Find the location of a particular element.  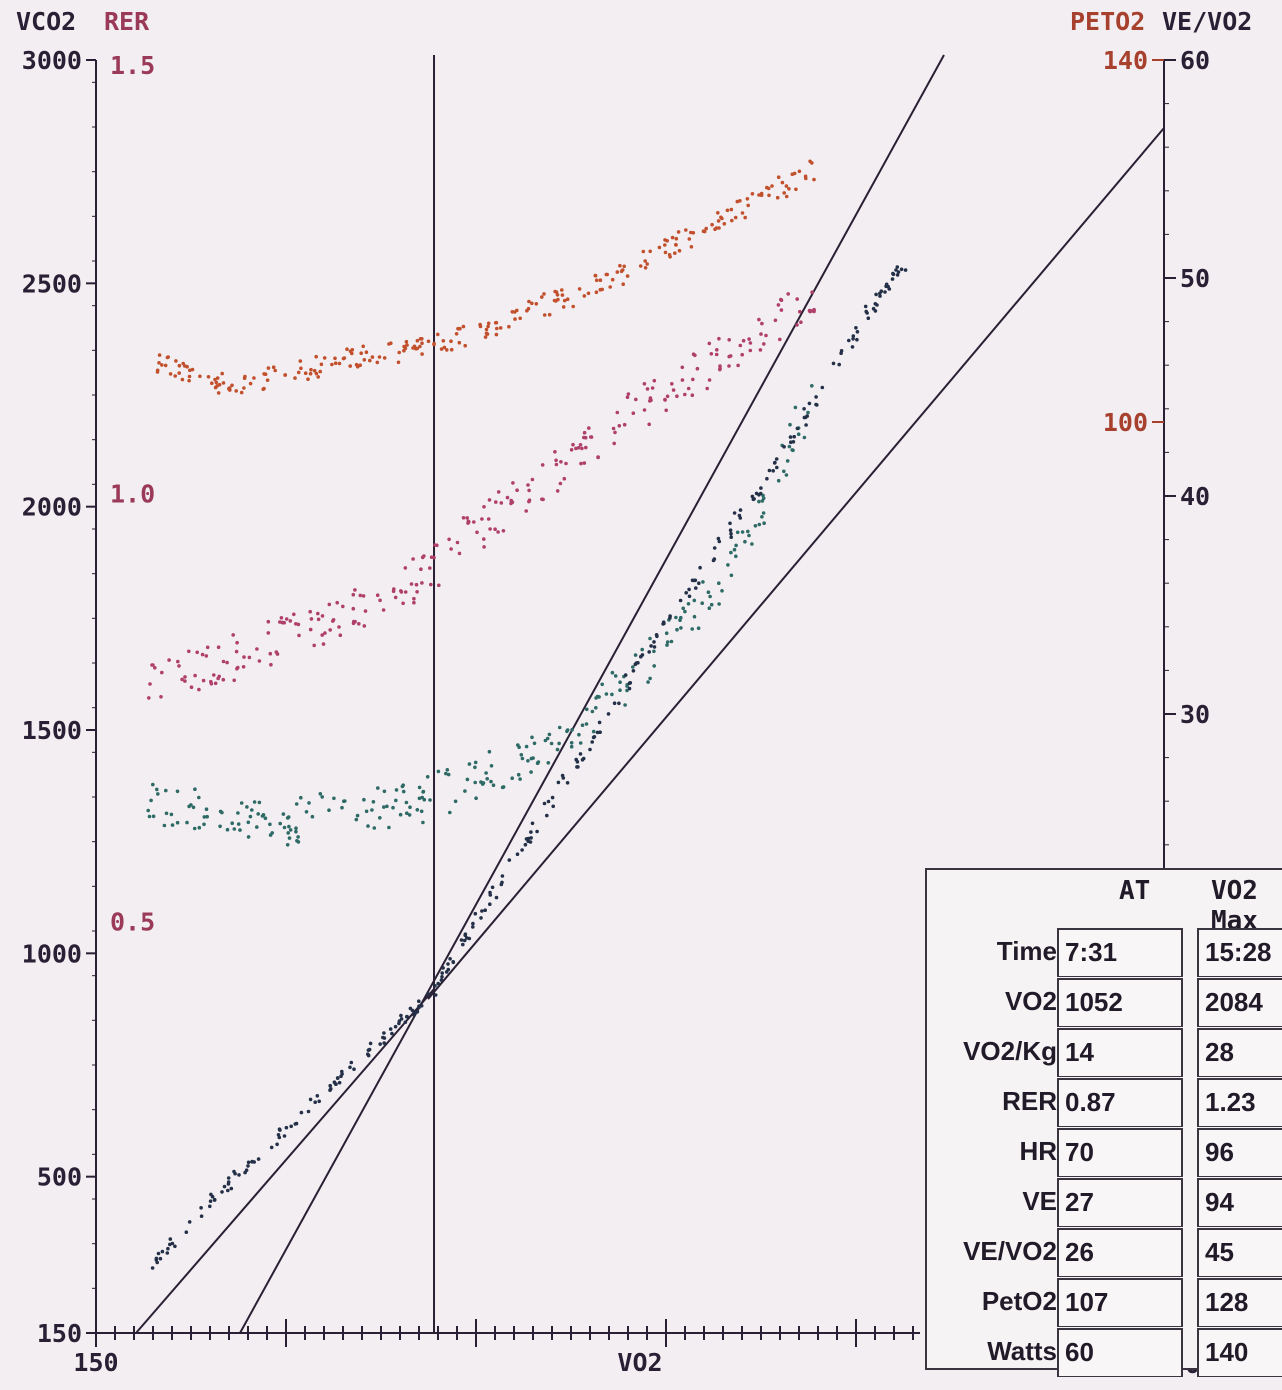

vco2-axis-label: VCO2 is located at coordinates (46, 21).